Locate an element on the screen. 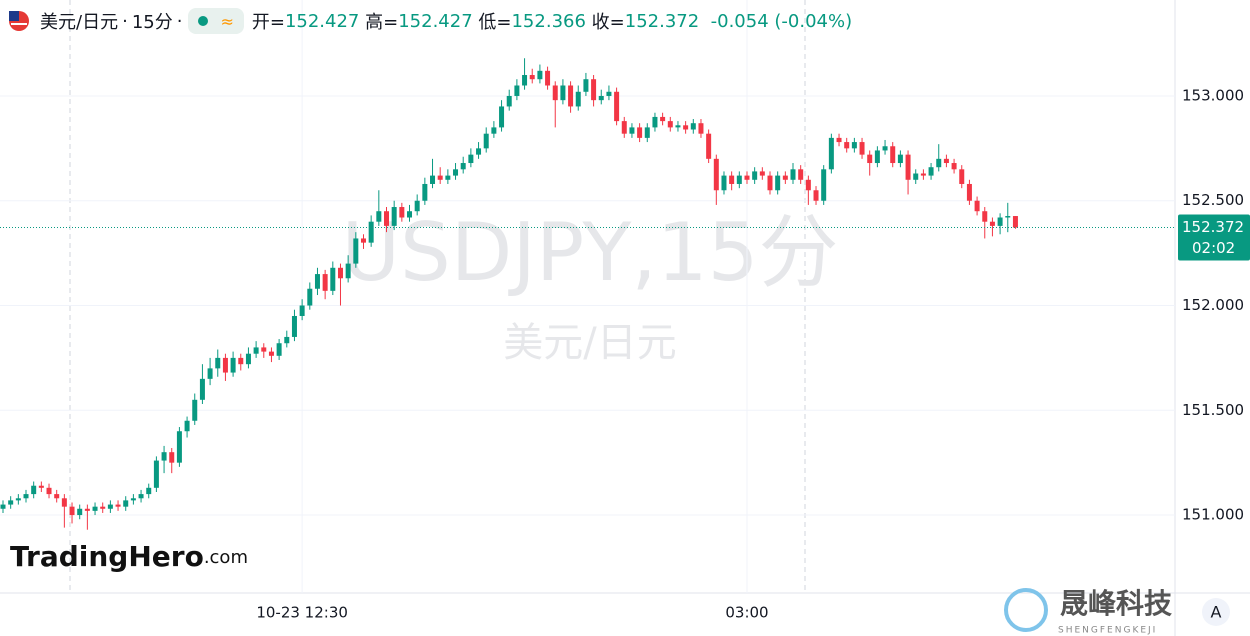 Image resolution: width=1250 pixels, height=636 pixels. scale-button is located at coordinates (1216, 612).